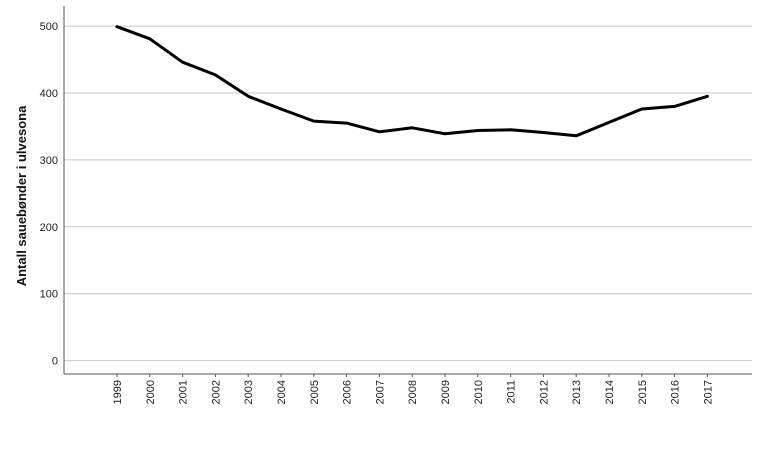 The image size is (768, 452). I want to click on x-tick-label: 2011, so click(512, 392).